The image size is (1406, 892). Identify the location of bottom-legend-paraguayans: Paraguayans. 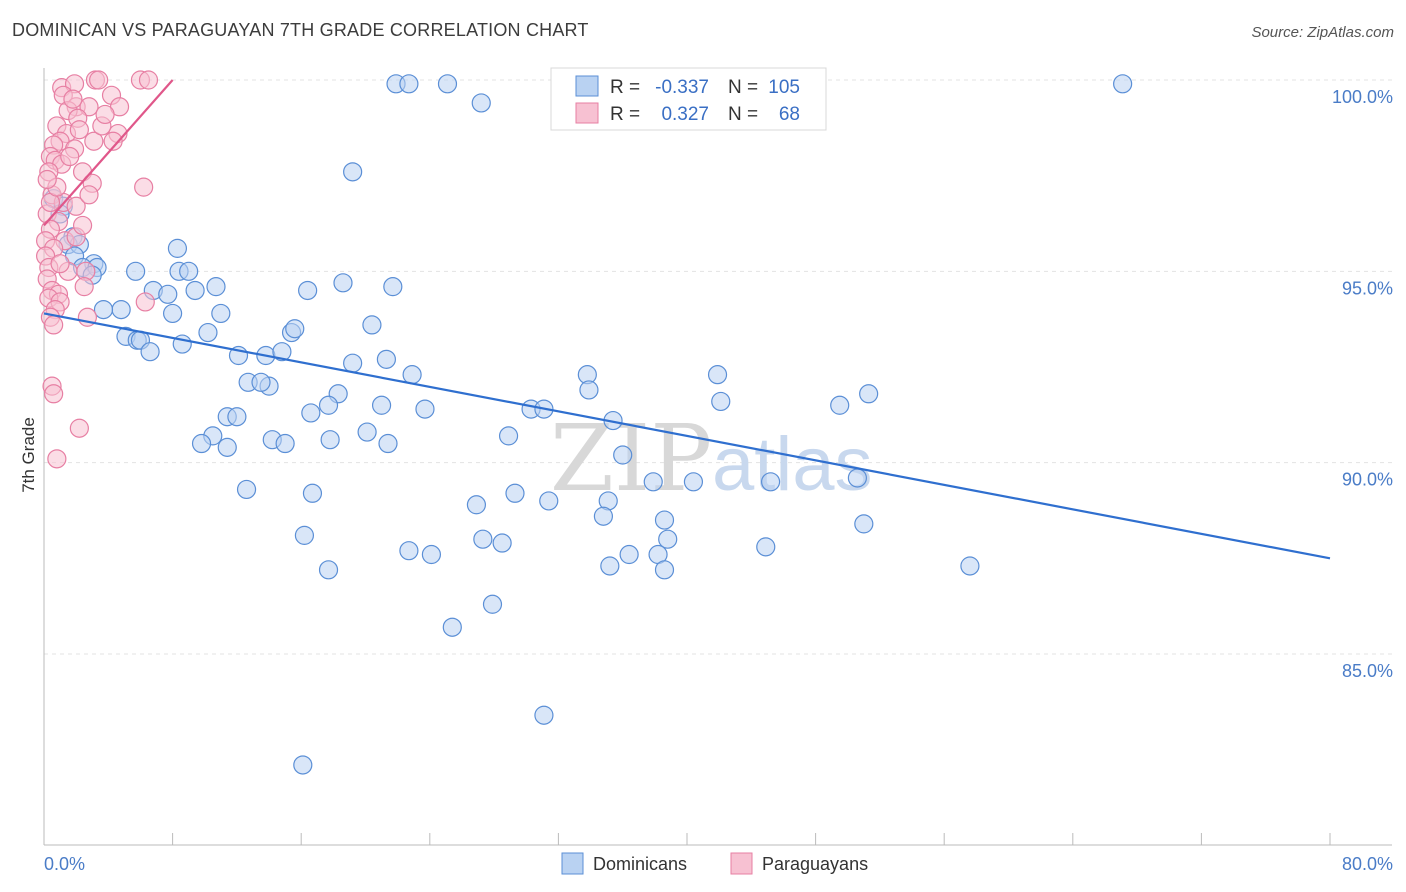
(815, 864).